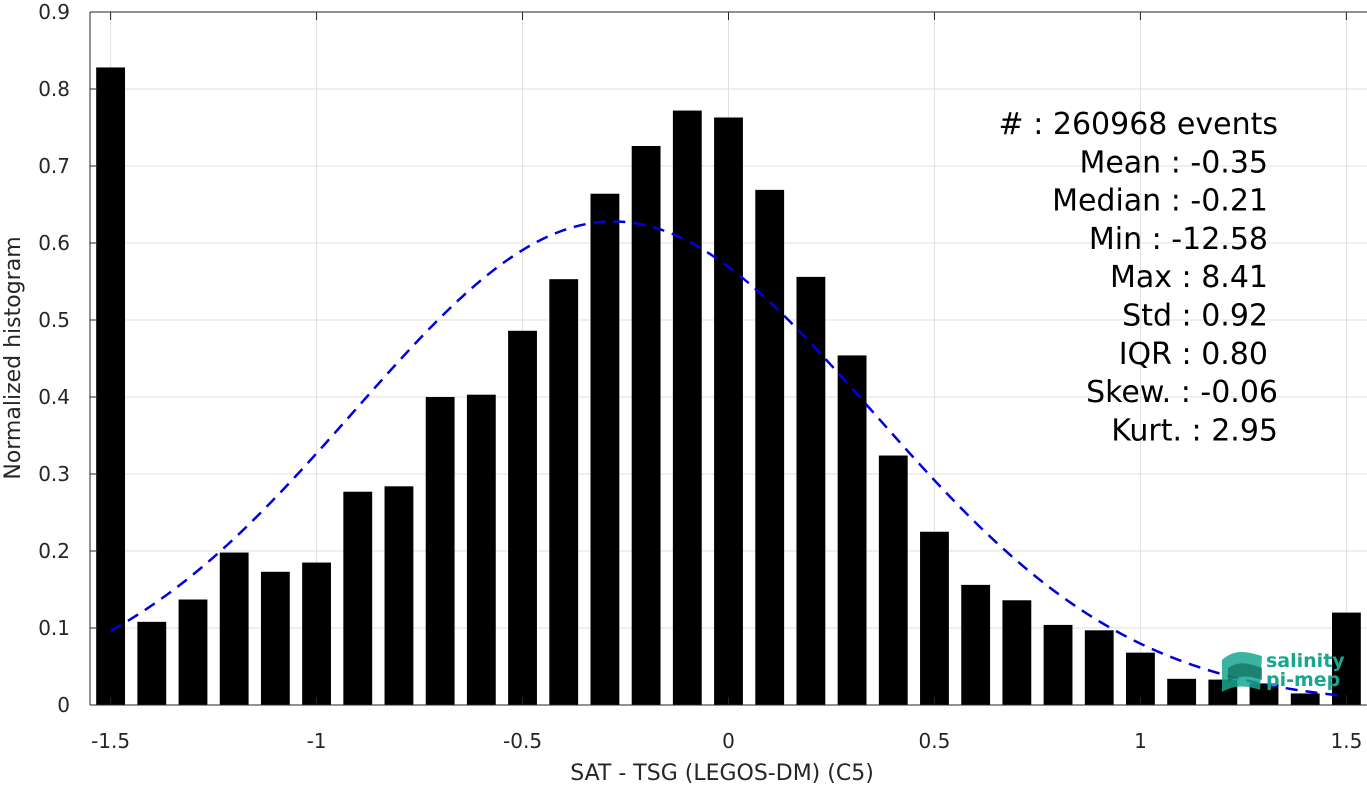 The height and width of the screenshot is (785, 1367). Describe the element at coordinates (110, 741) in the screenshot. I see `x-tick-label: -1.5` at that location.